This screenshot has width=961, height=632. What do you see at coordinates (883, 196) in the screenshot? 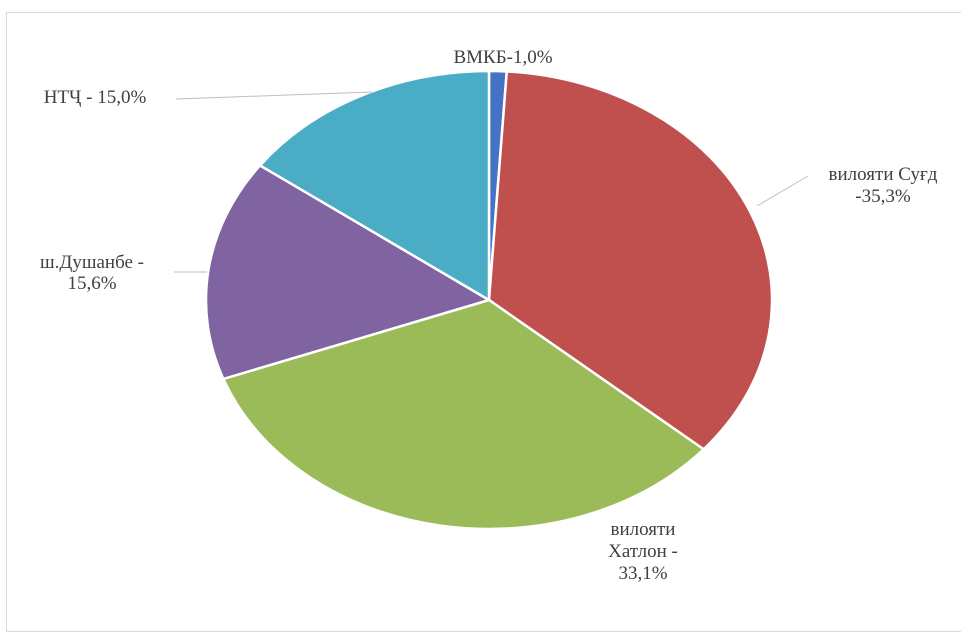
I see `data-label-line: -35,3%` at bounding box center [883, 196].